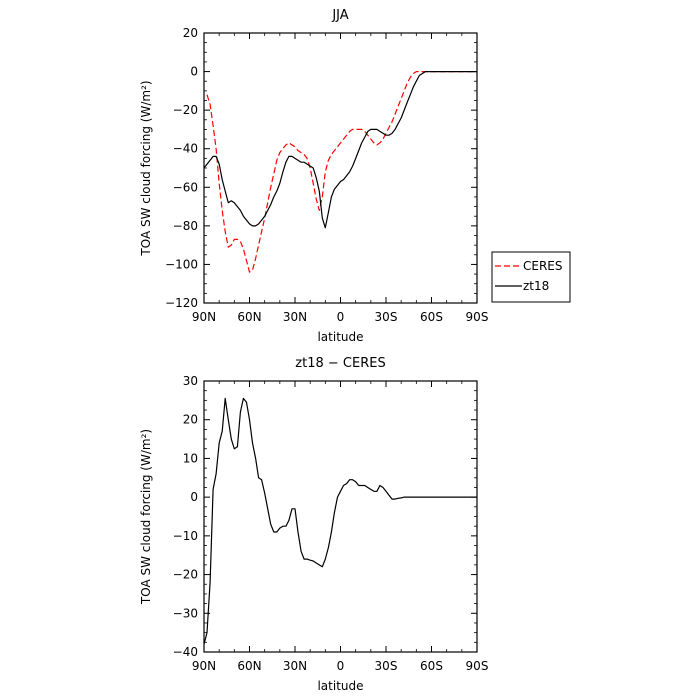 Image resolution: width=700 pixels, height=700 pixels. Describe the element at coordinates (181, 303) in the screenshot. I see `y-tick-label: −120` at that location.